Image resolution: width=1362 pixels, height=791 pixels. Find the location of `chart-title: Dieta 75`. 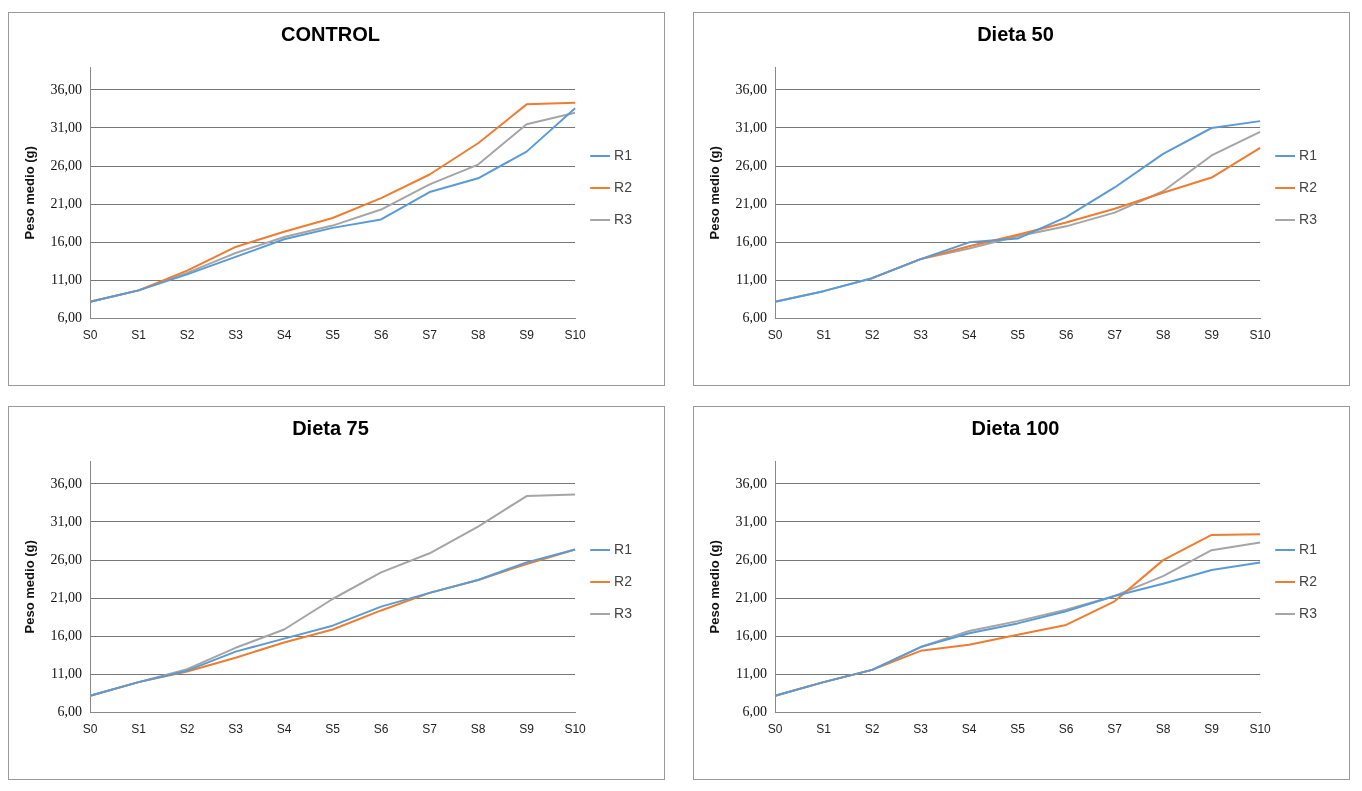

chart-title: Dieta 75 is located at coordinates (330, 427).